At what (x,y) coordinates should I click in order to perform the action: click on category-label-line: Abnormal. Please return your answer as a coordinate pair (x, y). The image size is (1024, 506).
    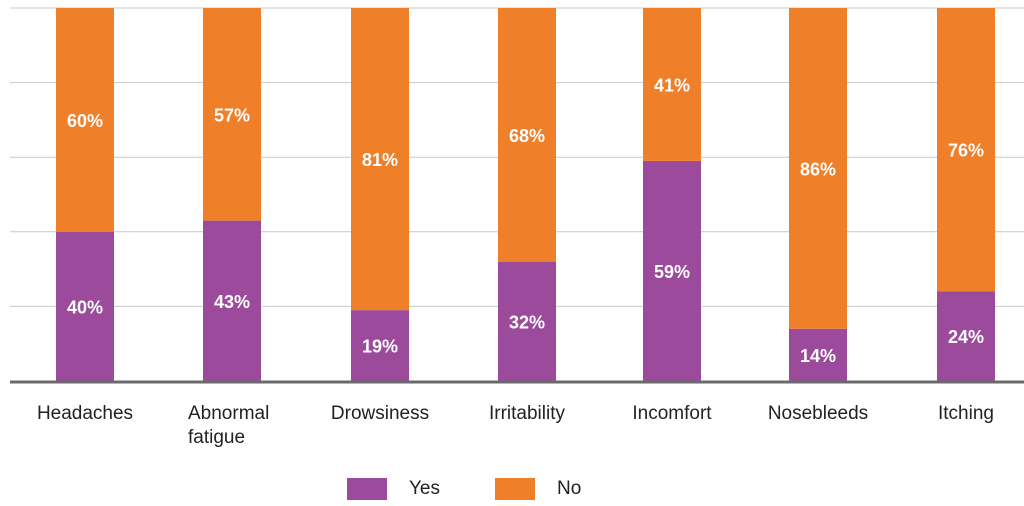
    Looking at the image, I should click on (228, 413).